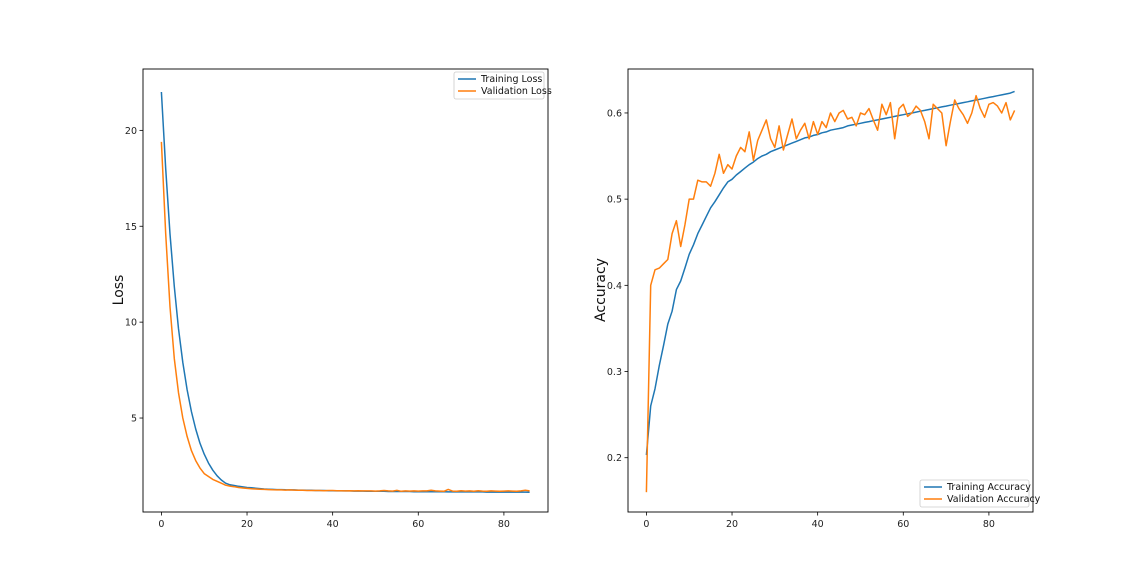  I want to click on accuracy-x-tick-label: 40, so click(818, 524).